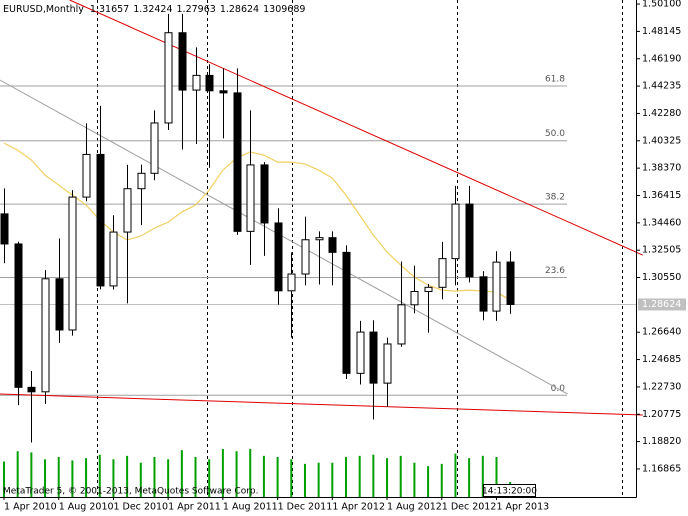 Image resolution: width=688 pixels, height=516 pixels. I want to click on y-tick-label: 1.32505, so click(661, 250).